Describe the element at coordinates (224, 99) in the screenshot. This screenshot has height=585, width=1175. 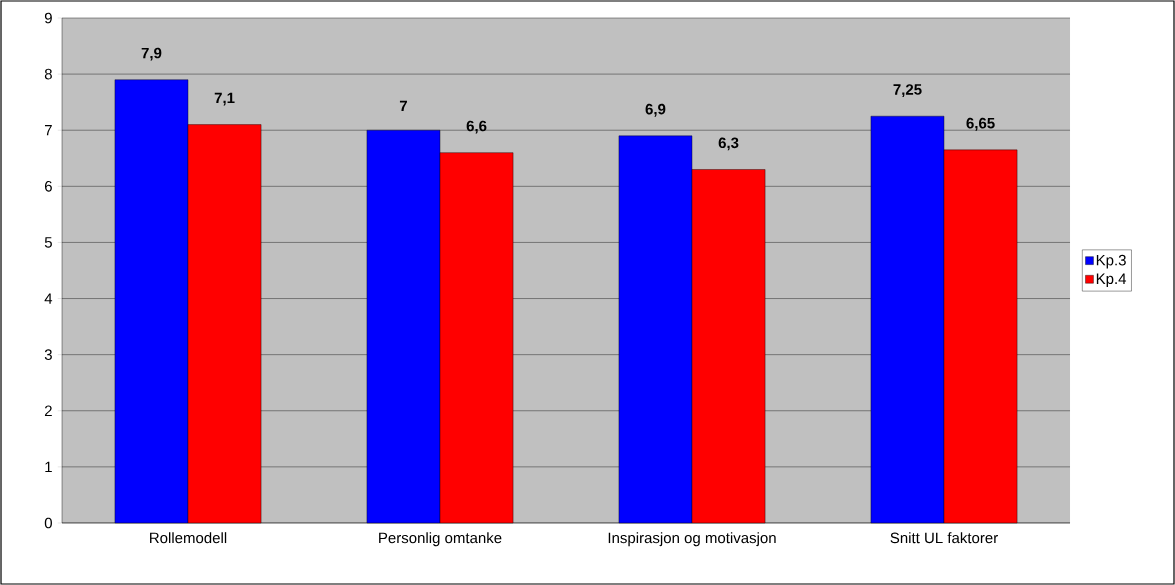
I see `data-label: 7,1` at that location.